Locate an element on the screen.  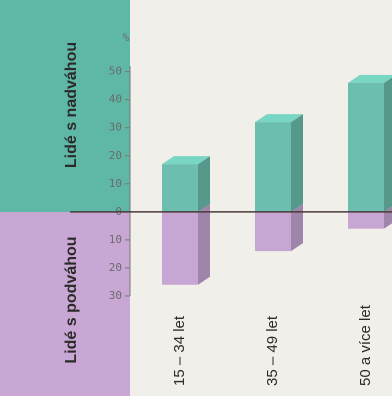
y-tick-label: 50 is located at coordinates (115, 71).